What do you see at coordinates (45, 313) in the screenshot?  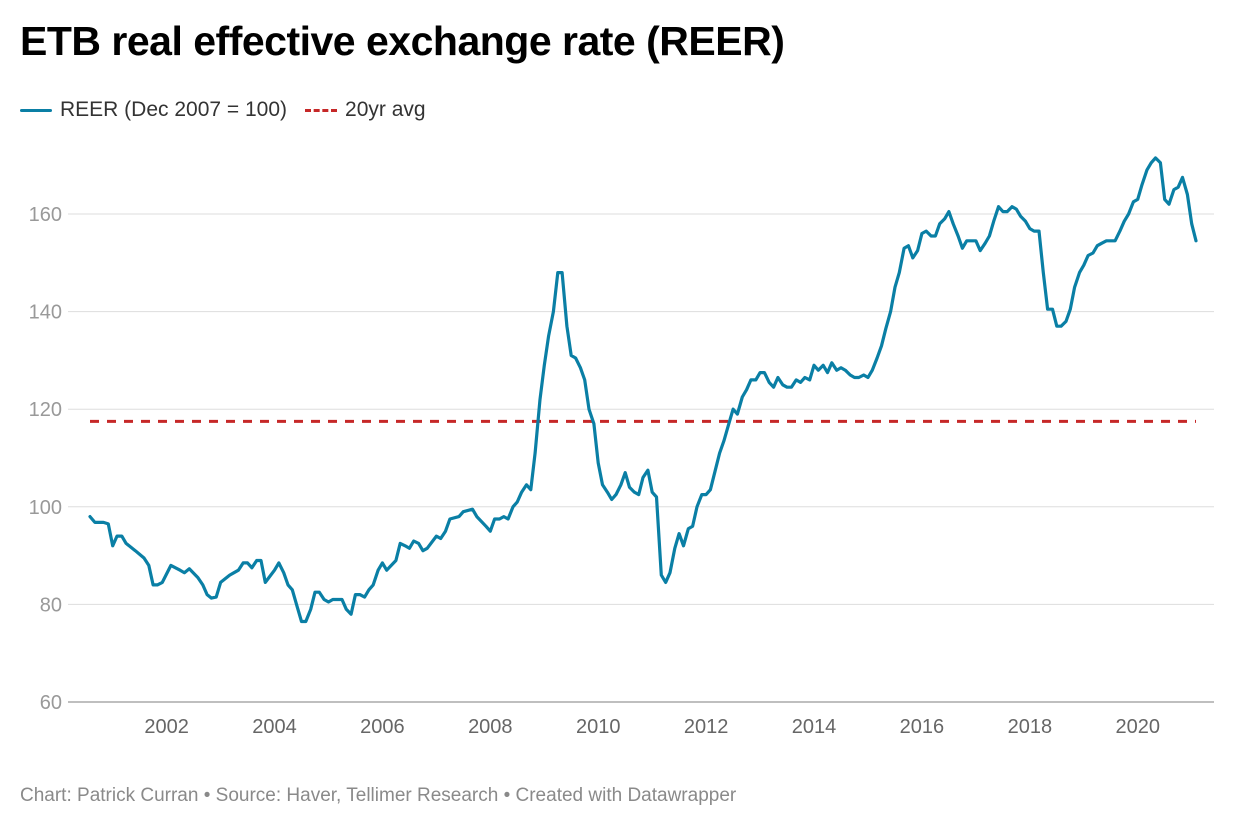 I see `y-tick-label-140: 140` at bounding box center [45, 313].